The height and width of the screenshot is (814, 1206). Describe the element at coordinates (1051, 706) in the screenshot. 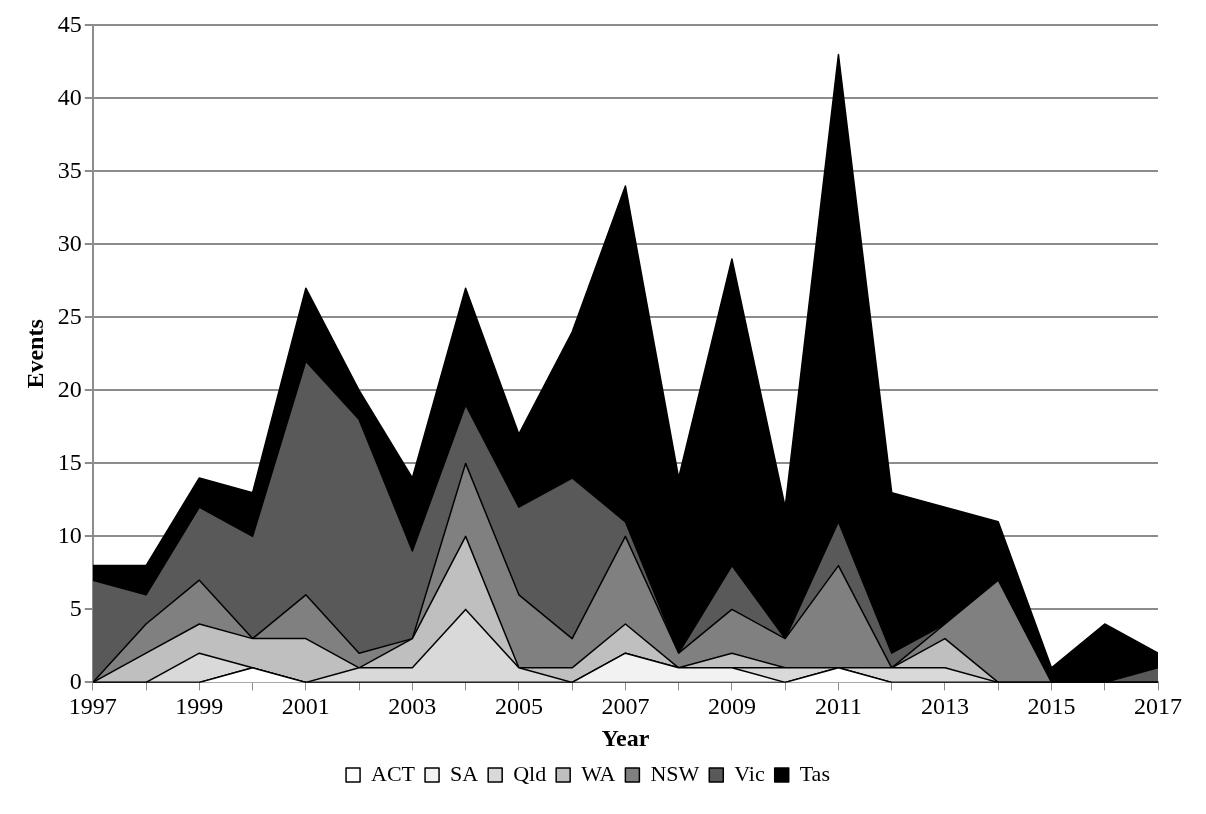

I see `x-tick-label: 2015` at that location.